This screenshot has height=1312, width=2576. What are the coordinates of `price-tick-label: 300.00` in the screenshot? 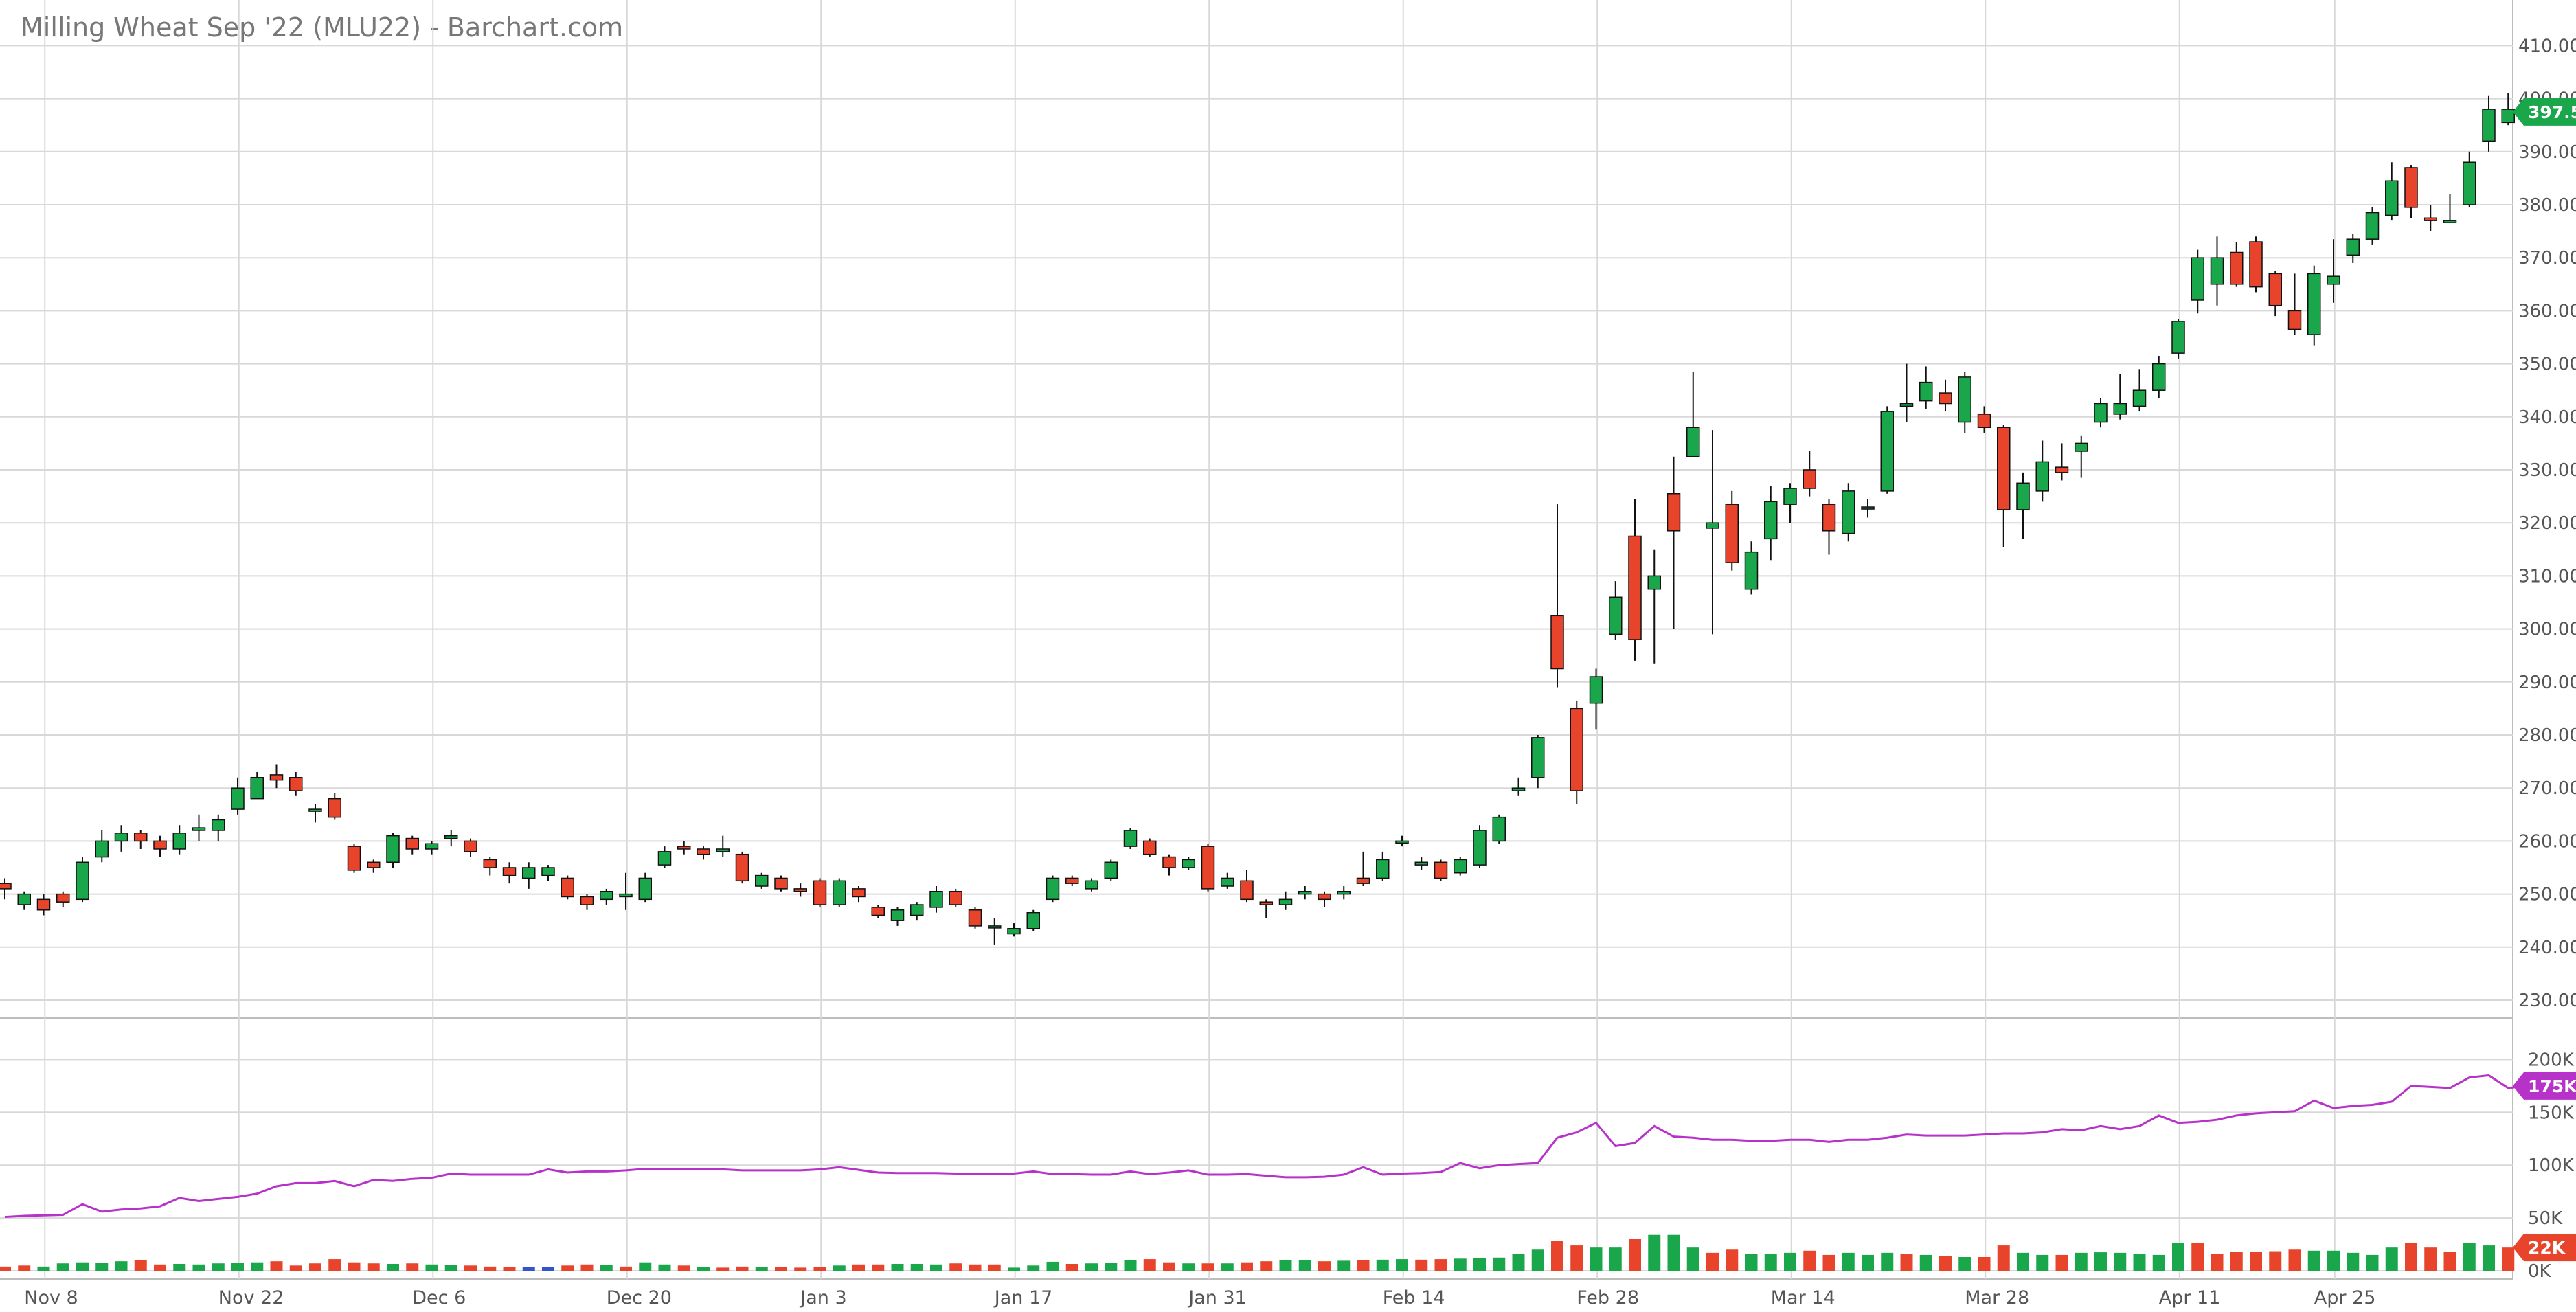 It's located at (2547, 630).